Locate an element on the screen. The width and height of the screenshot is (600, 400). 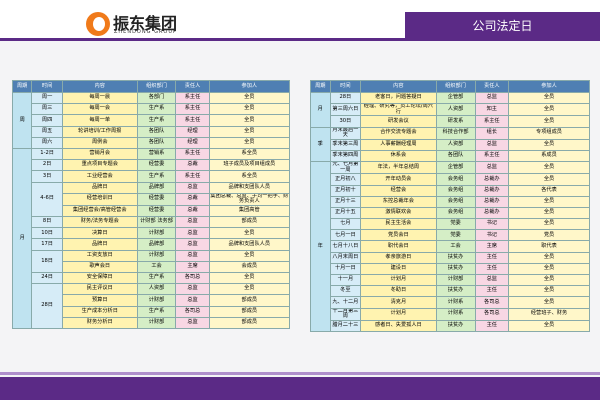
table-row: 18日 工资支放日 计财部 总监 全员 is located at coordinates (152, 261).